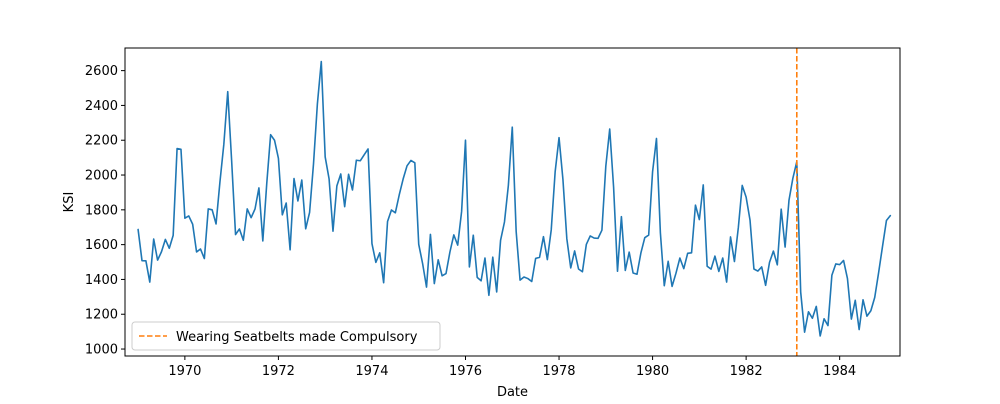 The width and height of the screenshot is (1000, 404). What do you see at coordinates (101, 176) in the screenshot?
I see `y-tick-label: 2000` at bounding box center [101, 176].